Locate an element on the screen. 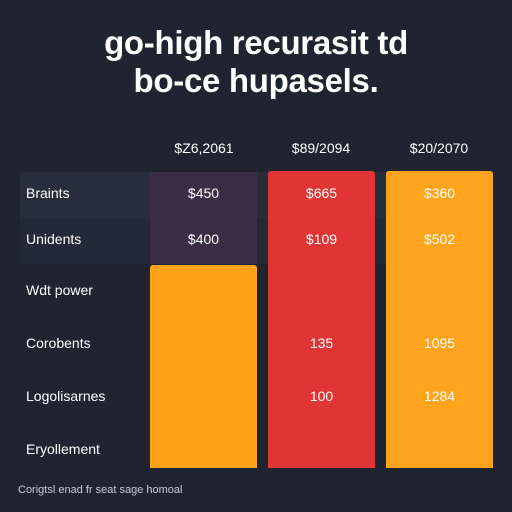  column-2-bar is located at coordinates (321, 319).